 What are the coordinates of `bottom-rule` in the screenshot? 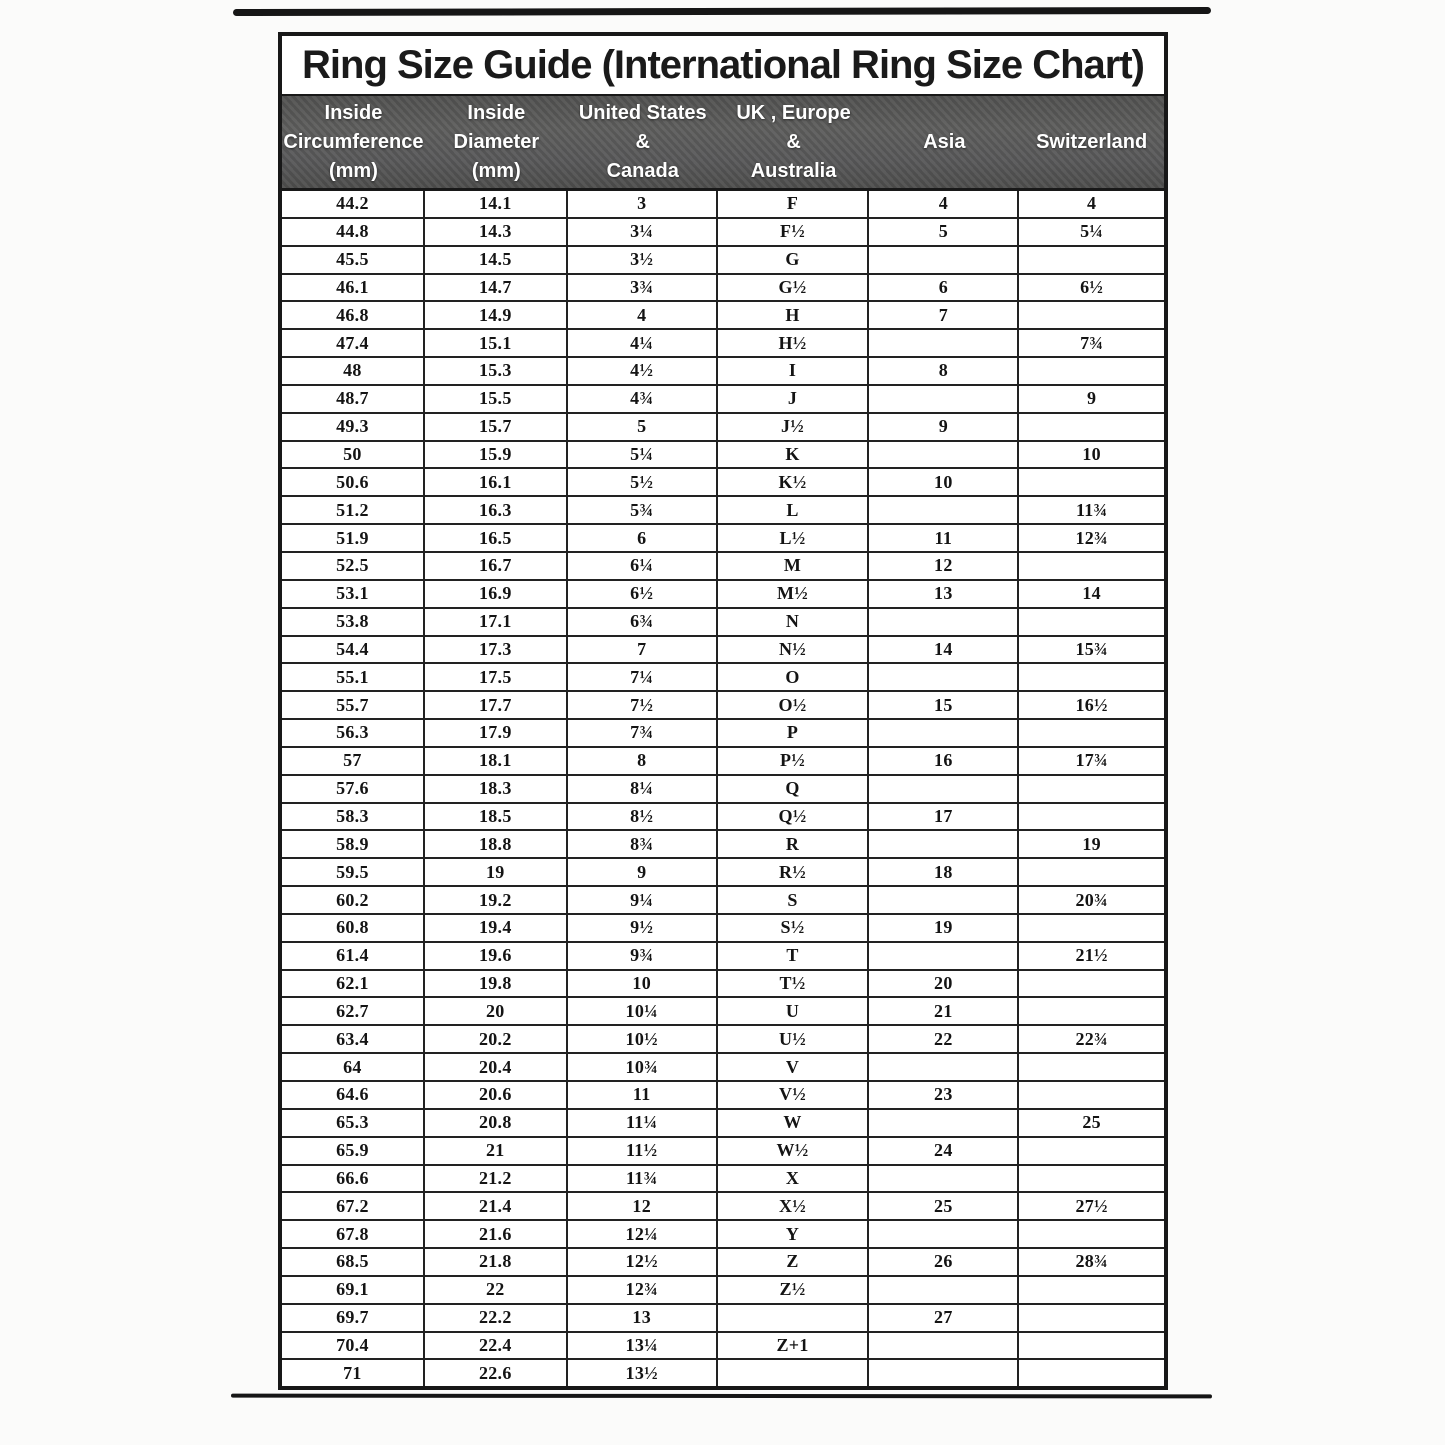 It's located at (721, 1396).